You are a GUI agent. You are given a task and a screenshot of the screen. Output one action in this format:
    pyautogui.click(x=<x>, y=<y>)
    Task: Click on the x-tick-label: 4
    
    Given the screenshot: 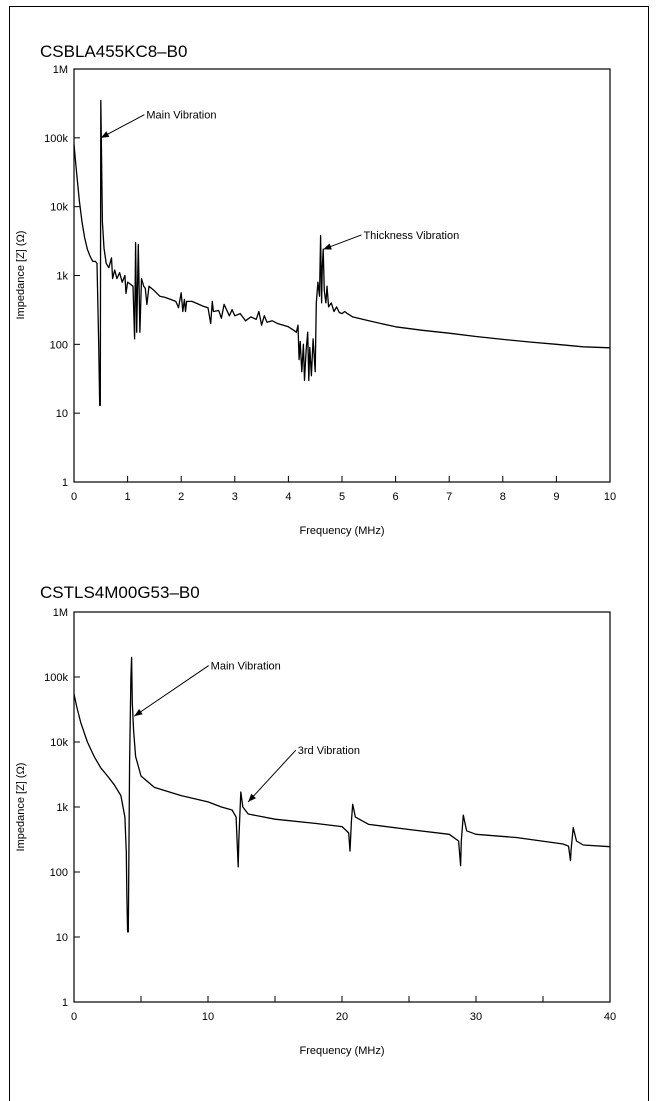 What is the action you would take?
    pyautogui.click(x=288, y=497)
    